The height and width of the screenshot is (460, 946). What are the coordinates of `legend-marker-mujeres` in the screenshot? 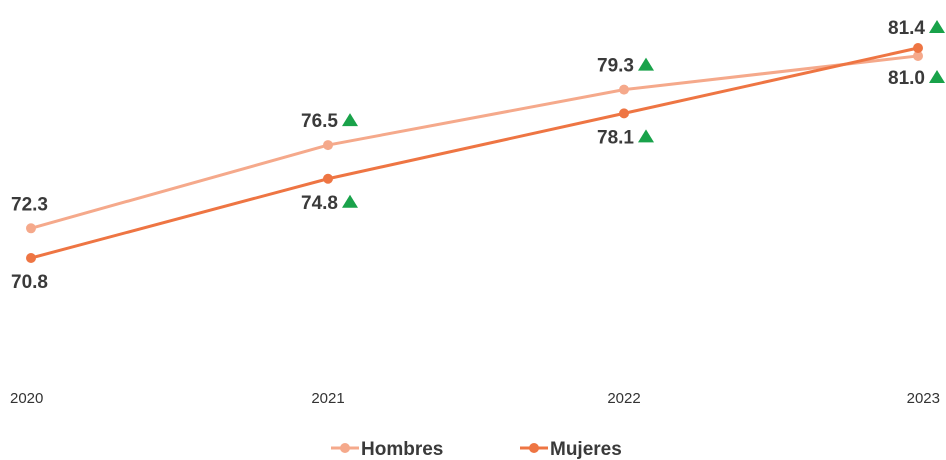 It's located at (534, 448).